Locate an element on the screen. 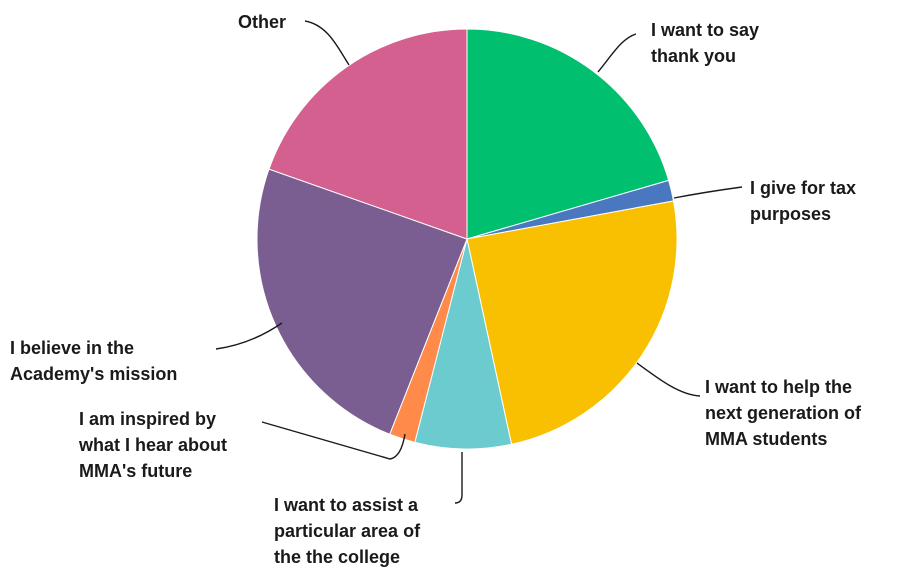 The width and height of the screenshot is (899, 572). leader-line-next-generation is located at coordinates (668, 379).